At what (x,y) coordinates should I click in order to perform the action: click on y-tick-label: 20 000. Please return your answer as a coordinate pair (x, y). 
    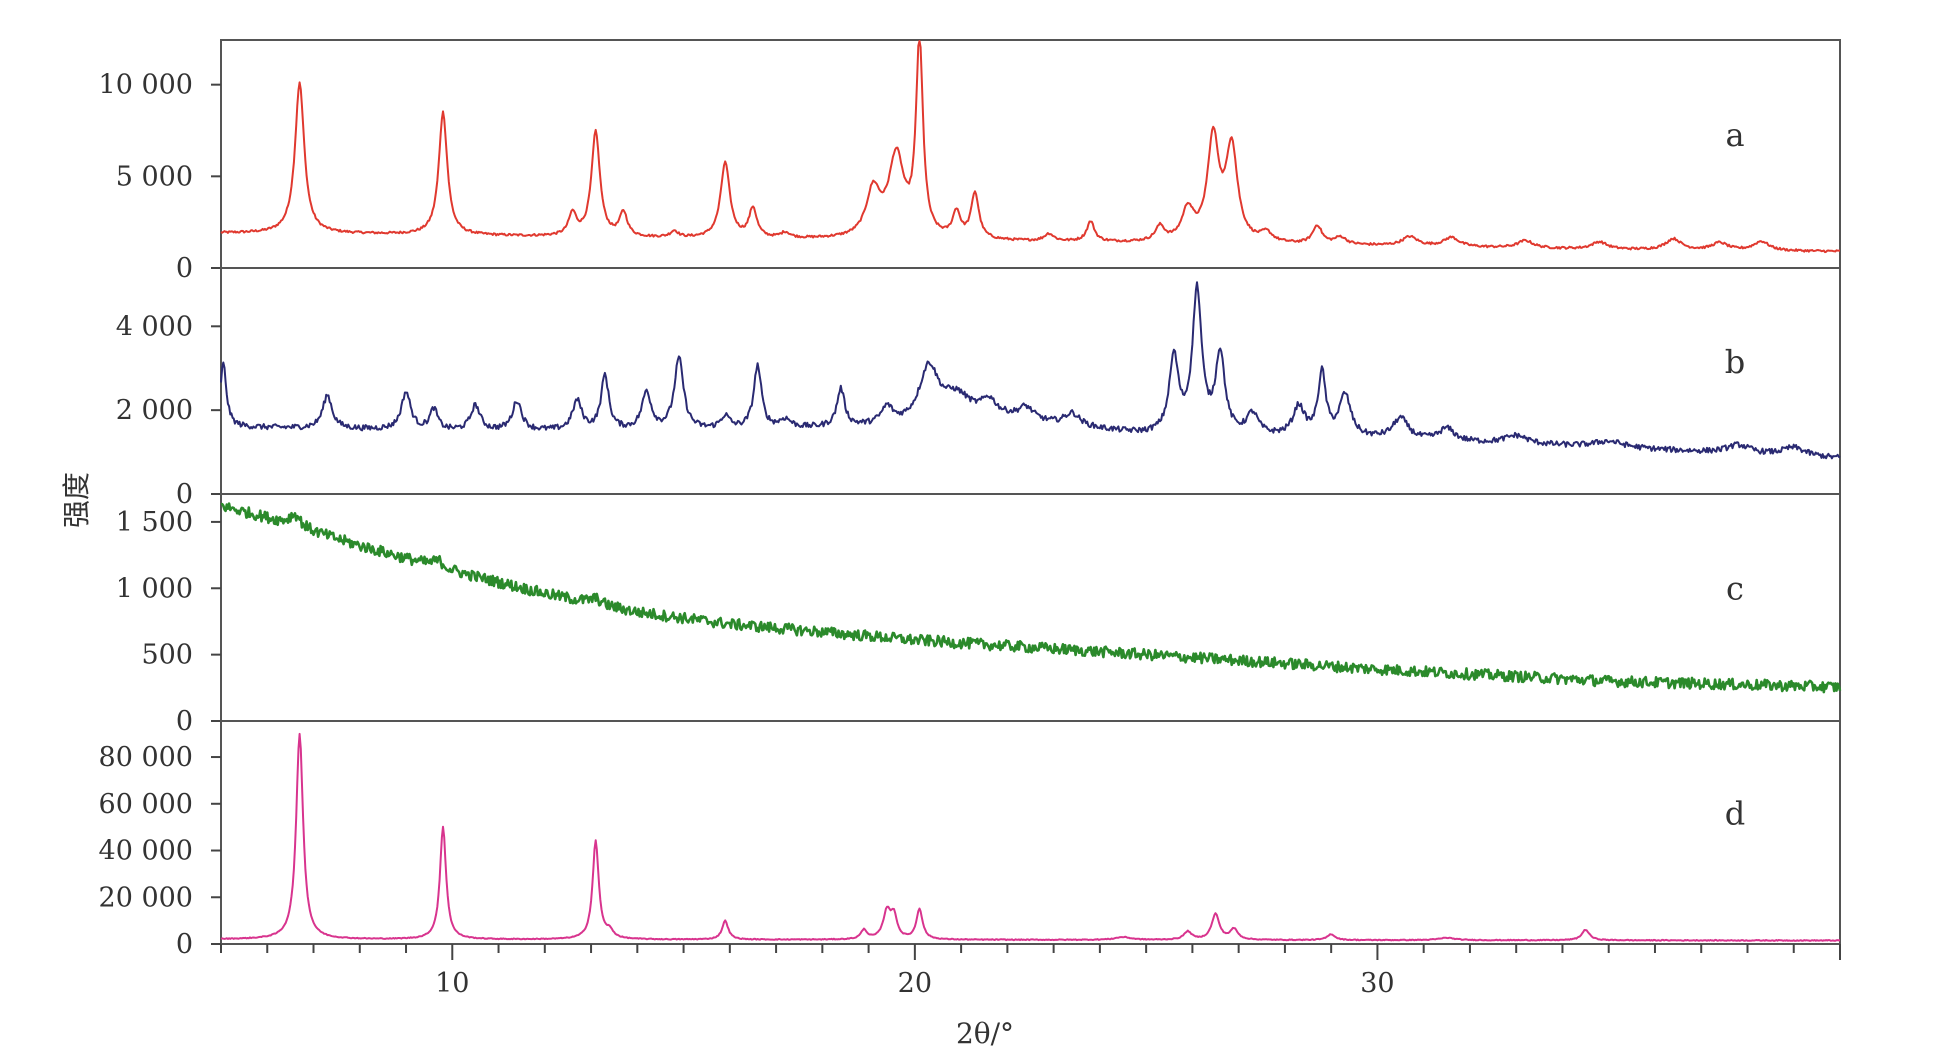
    Looking at the image, I should click on (146, 897).